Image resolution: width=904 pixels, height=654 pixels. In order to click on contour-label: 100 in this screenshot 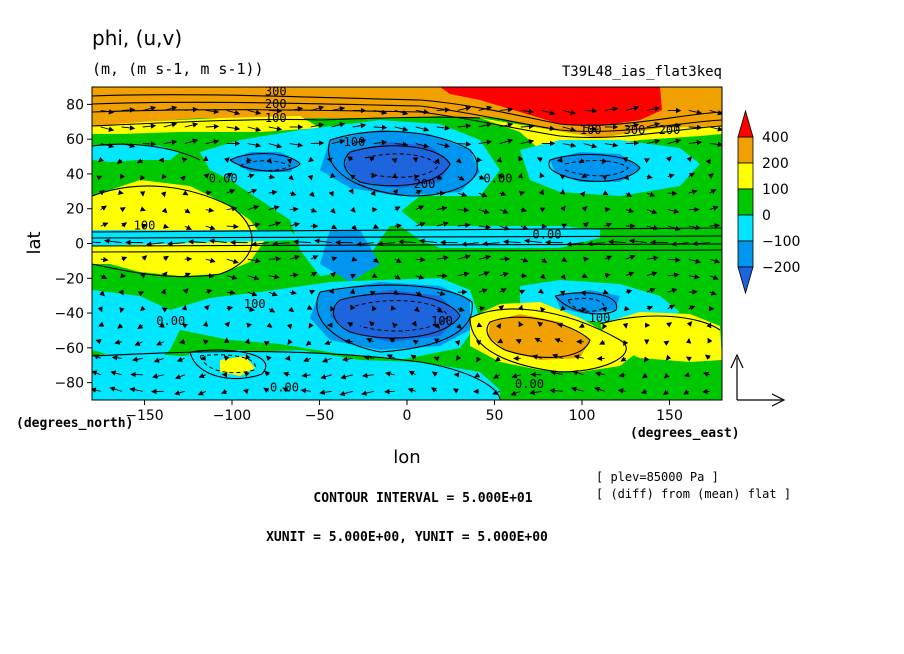, I will do `click(442, 321)`.